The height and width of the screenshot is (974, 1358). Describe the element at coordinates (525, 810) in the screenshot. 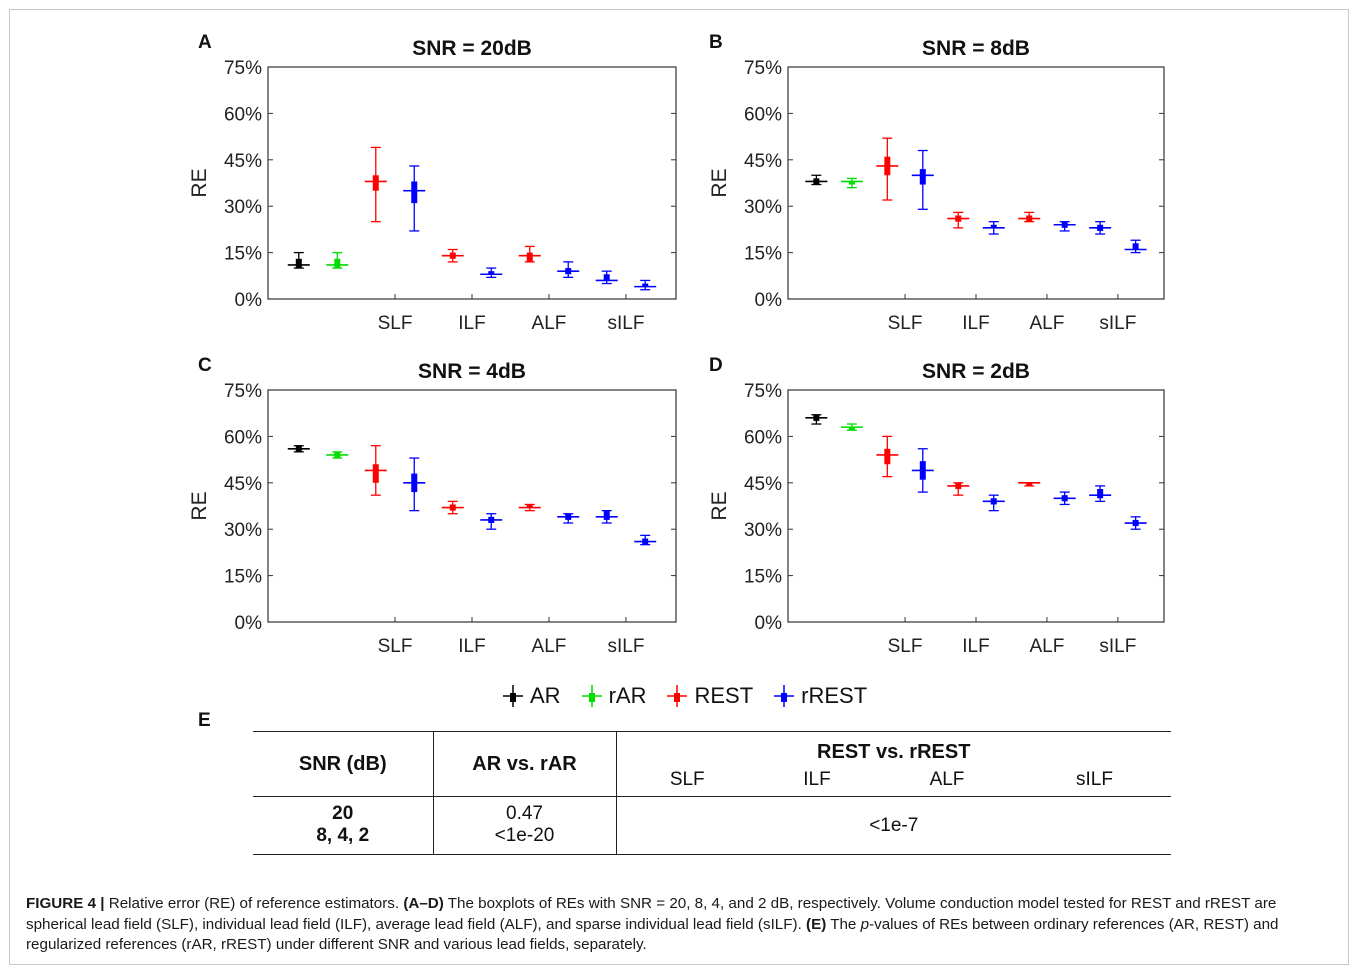

I see `row1-ar: 0.47` at that location.